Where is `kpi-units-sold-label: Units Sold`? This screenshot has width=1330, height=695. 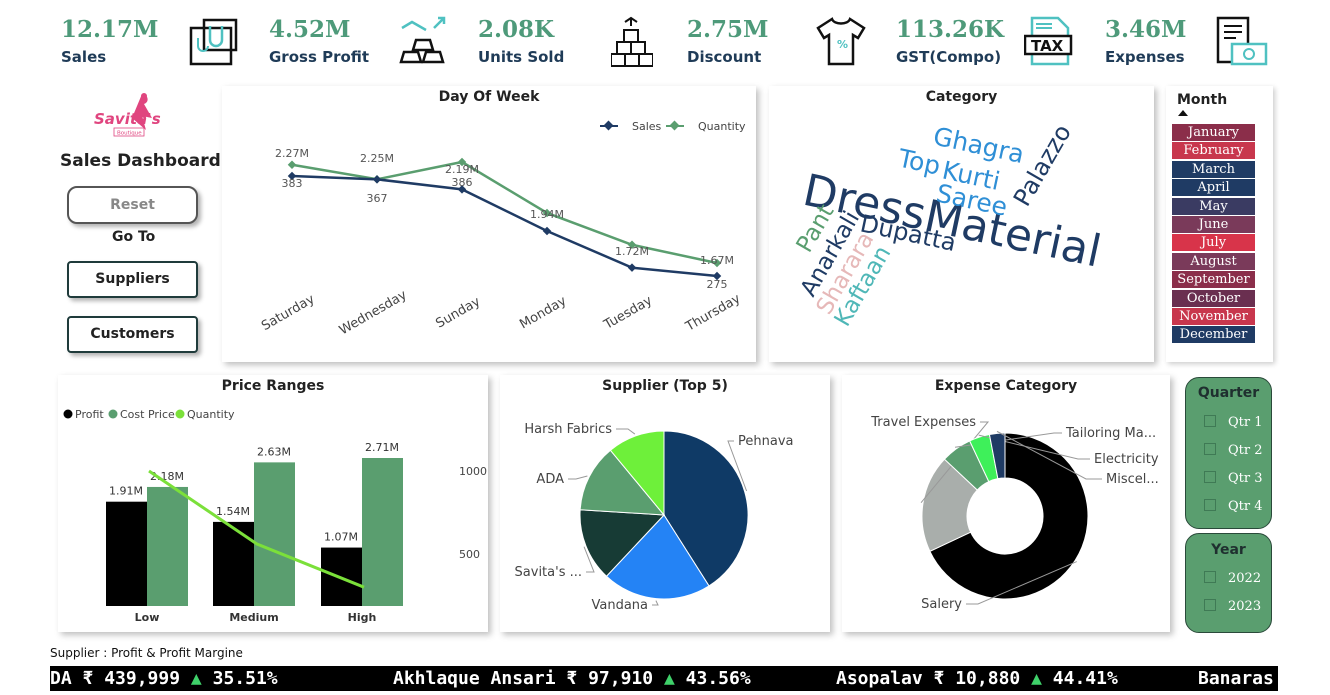 kpi-units-sold-label: Units Sold is located at coordinates (521, 57).